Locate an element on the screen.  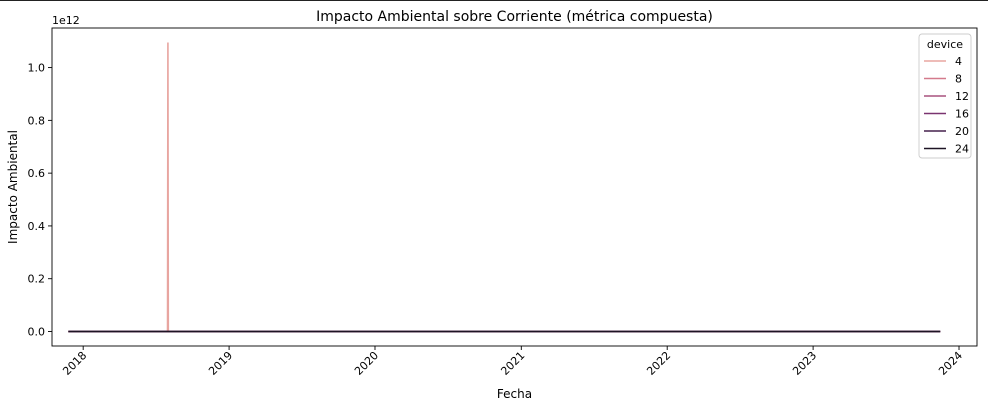
legend-title: device is located at coordinates (945, 44).